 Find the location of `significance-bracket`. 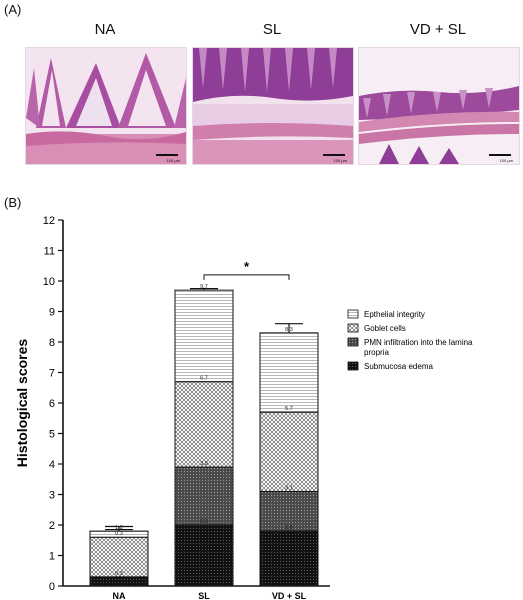

significance-bracket is located at coordinates (246, 277).